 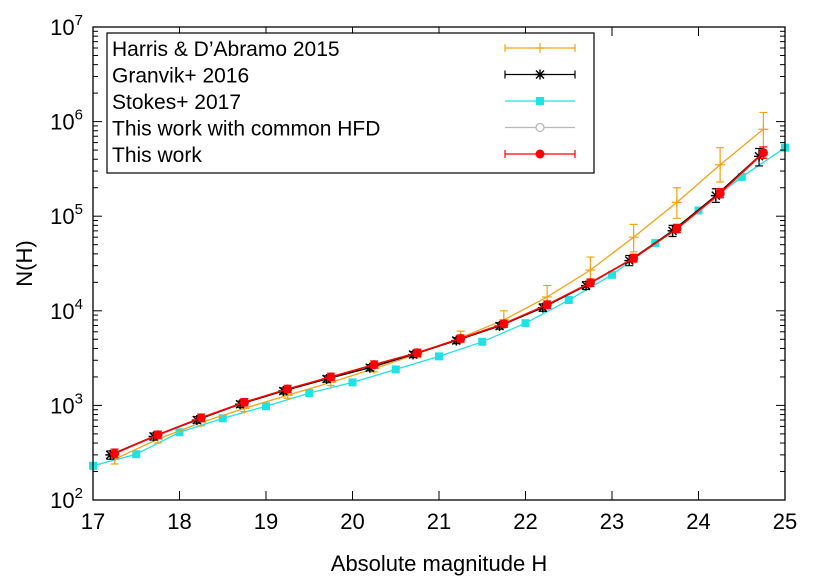 What do you see at coordinates (785, 521) in the screenshot?
I see `x-tick-label: 25` at bounding box center [785, 521].